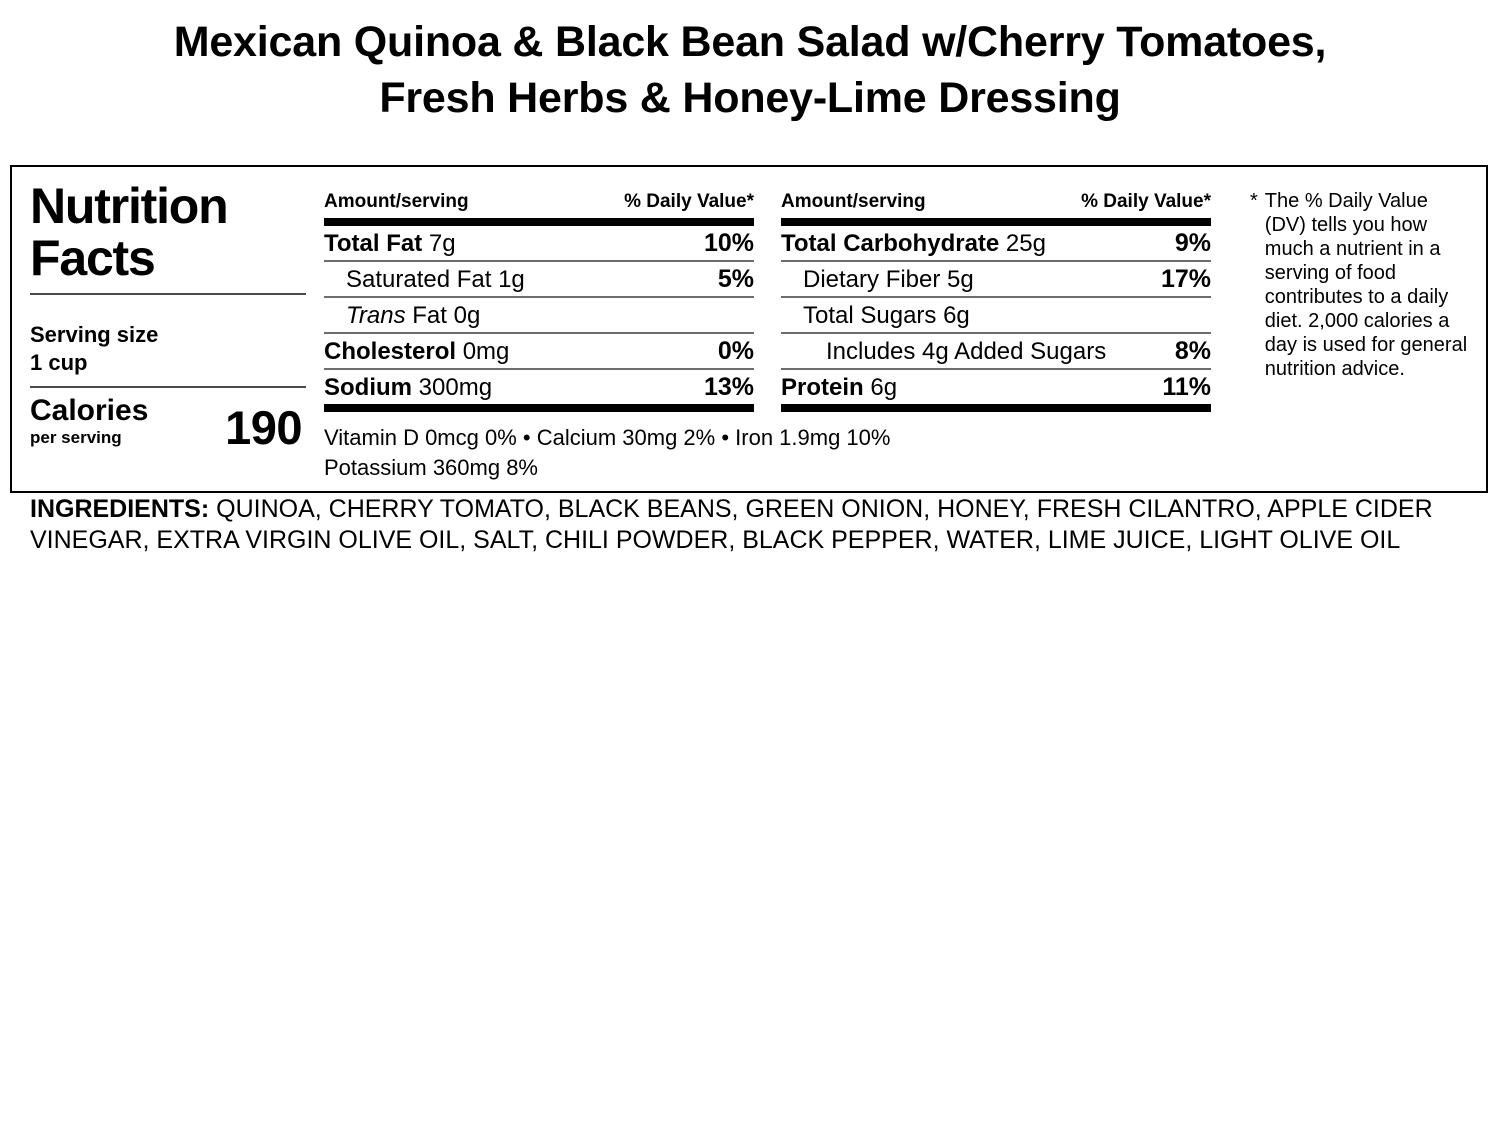 Image resolution: width=1500 pixels, height=1125 pixels. Describe the element at coordinates (539, 280) in the screenshot. I see `nutrient-row: Saturated Fat 1g 5%` at that location.